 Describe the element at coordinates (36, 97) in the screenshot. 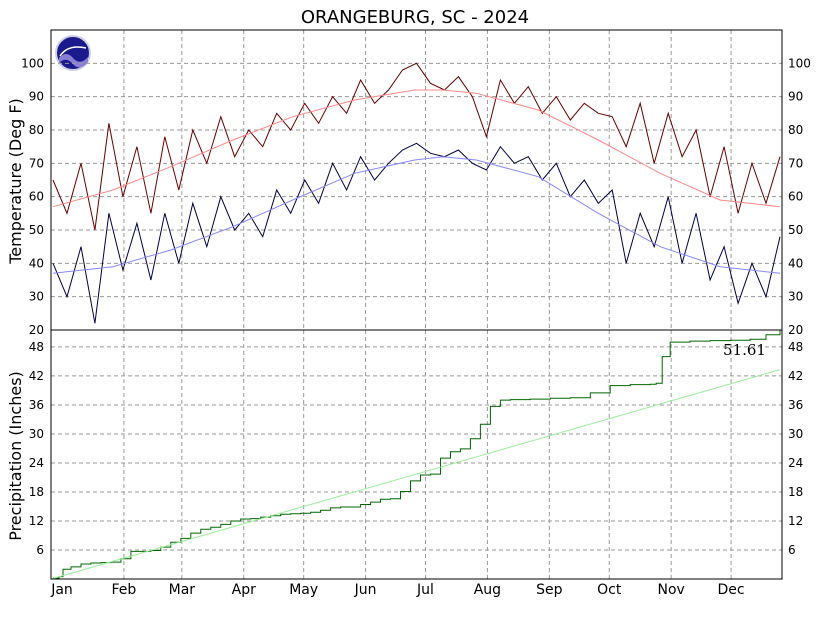

I see `temperature-tick-label-left: 90` at that location.